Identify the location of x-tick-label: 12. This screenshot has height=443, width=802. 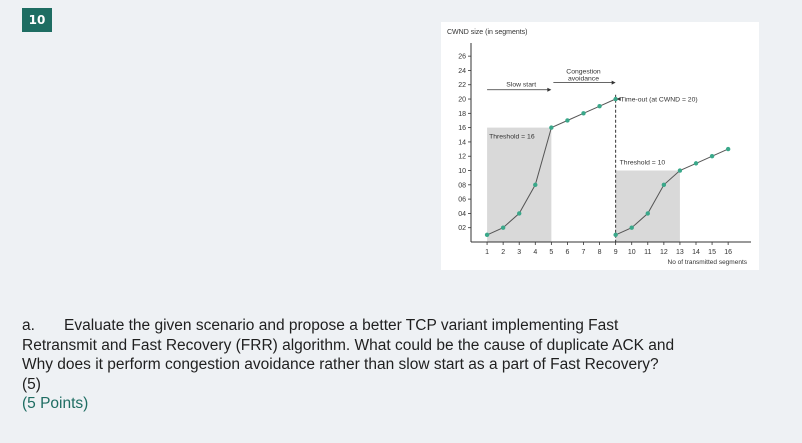
(664, 252).